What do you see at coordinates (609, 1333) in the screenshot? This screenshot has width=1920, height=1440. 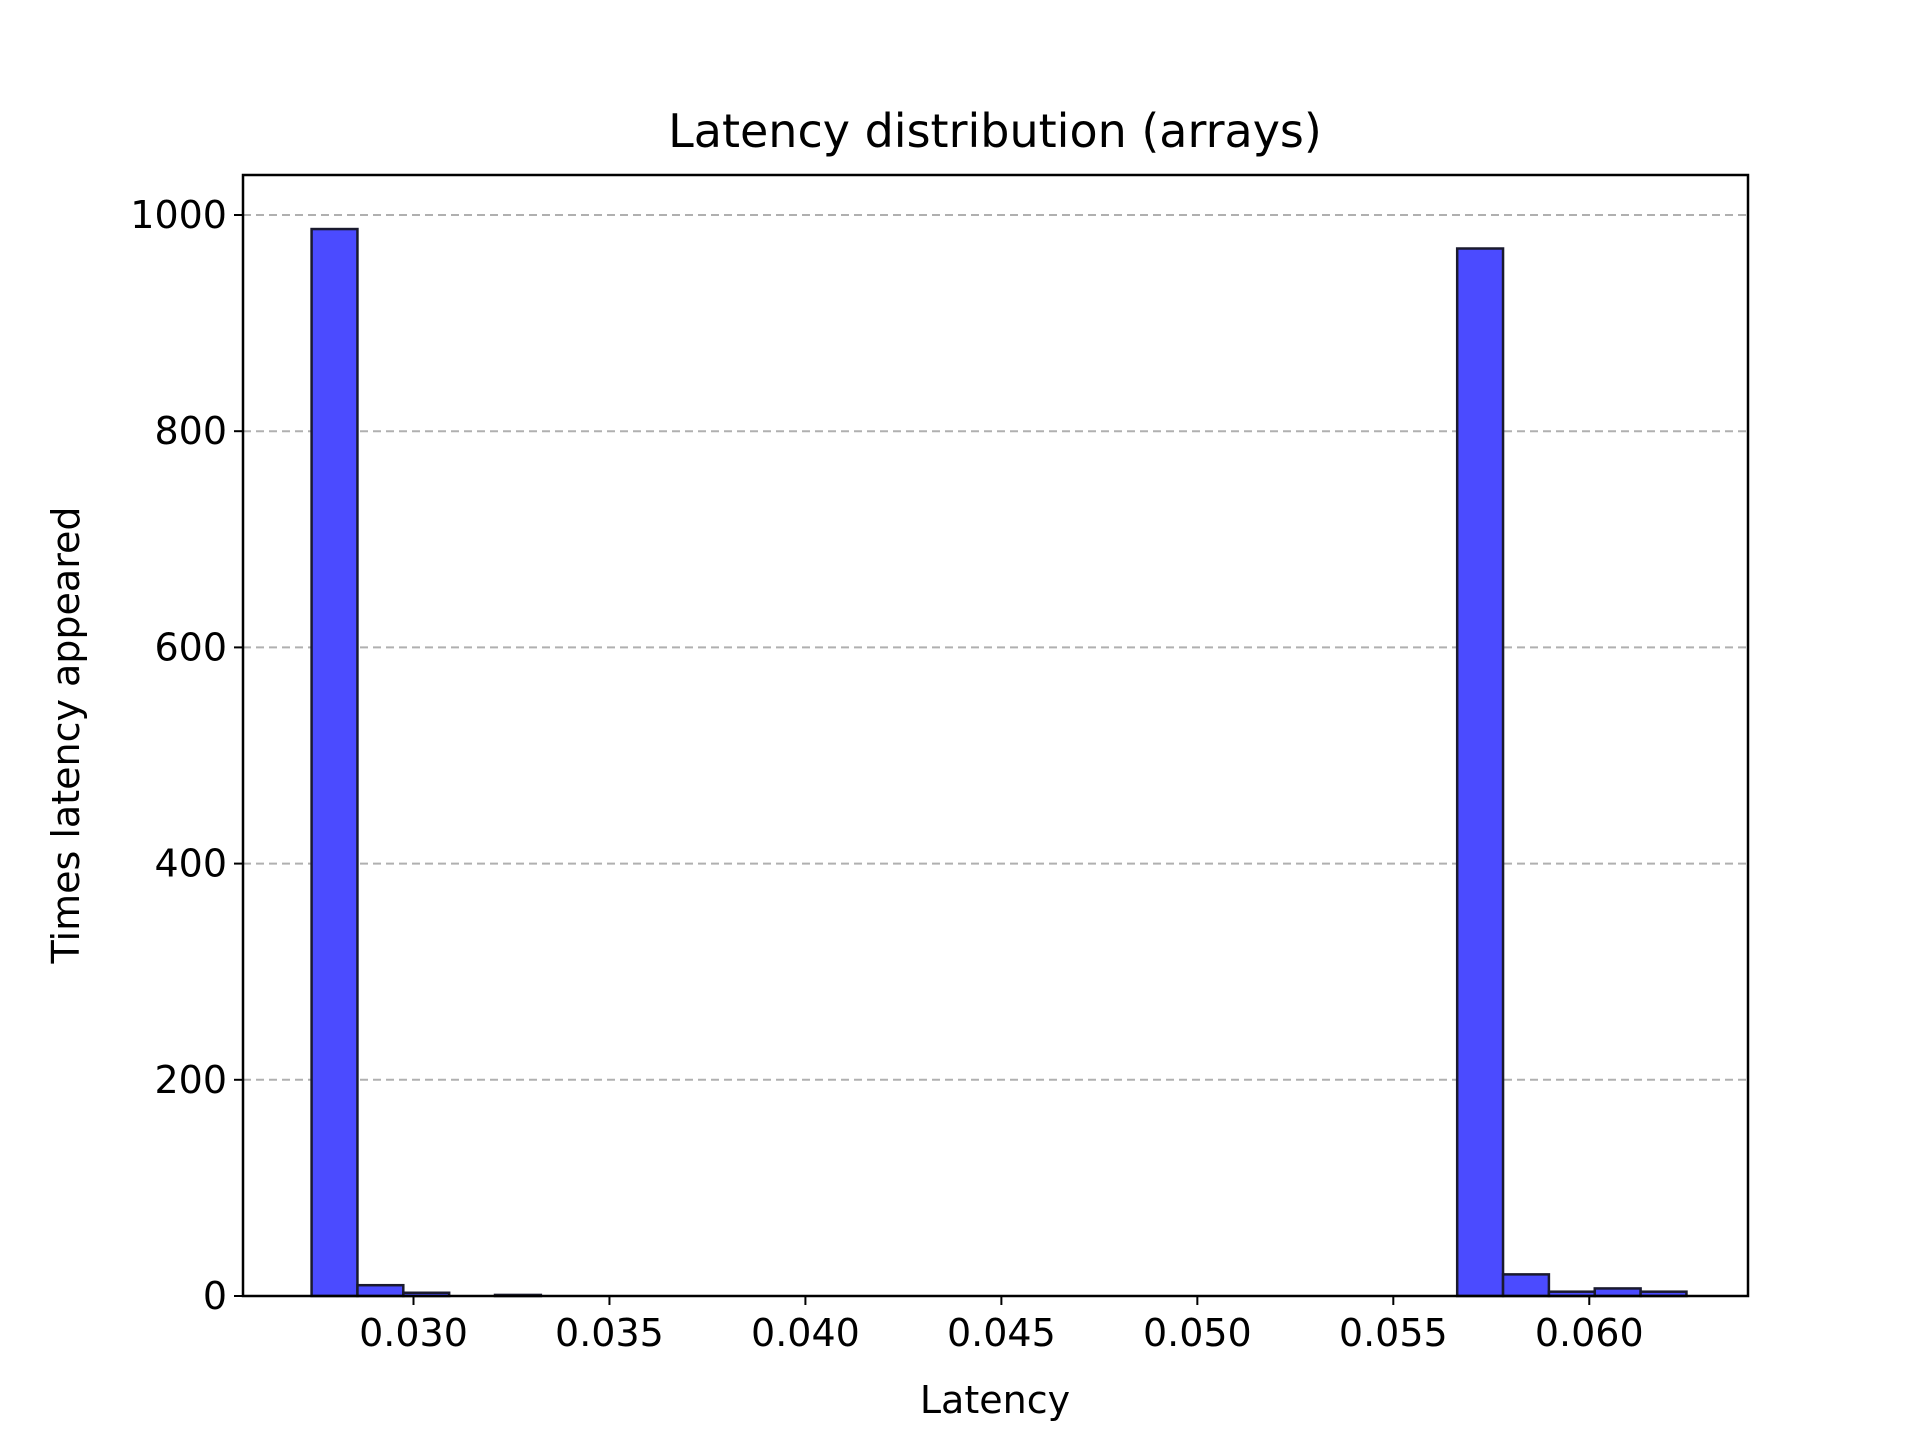 I see `x-tick-label: 0.035` at bounding box center [609, 1333].